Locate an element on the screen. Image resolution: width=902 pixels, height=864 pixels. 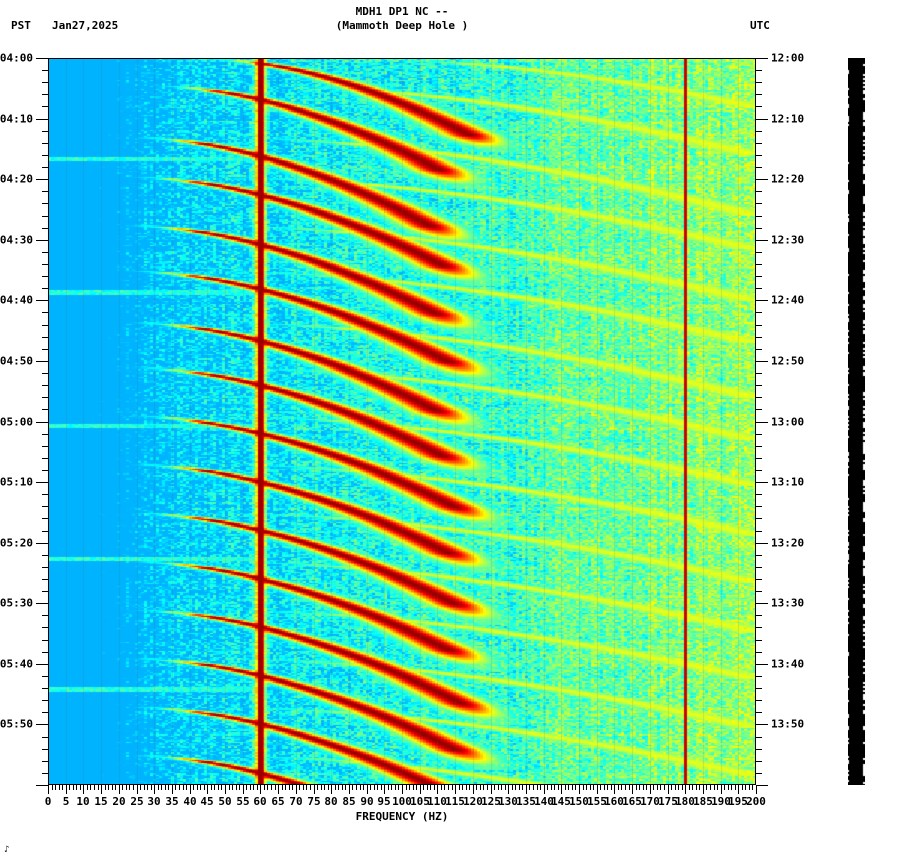
time-label-utc: 13:10 is located at coordinates (788, 482).